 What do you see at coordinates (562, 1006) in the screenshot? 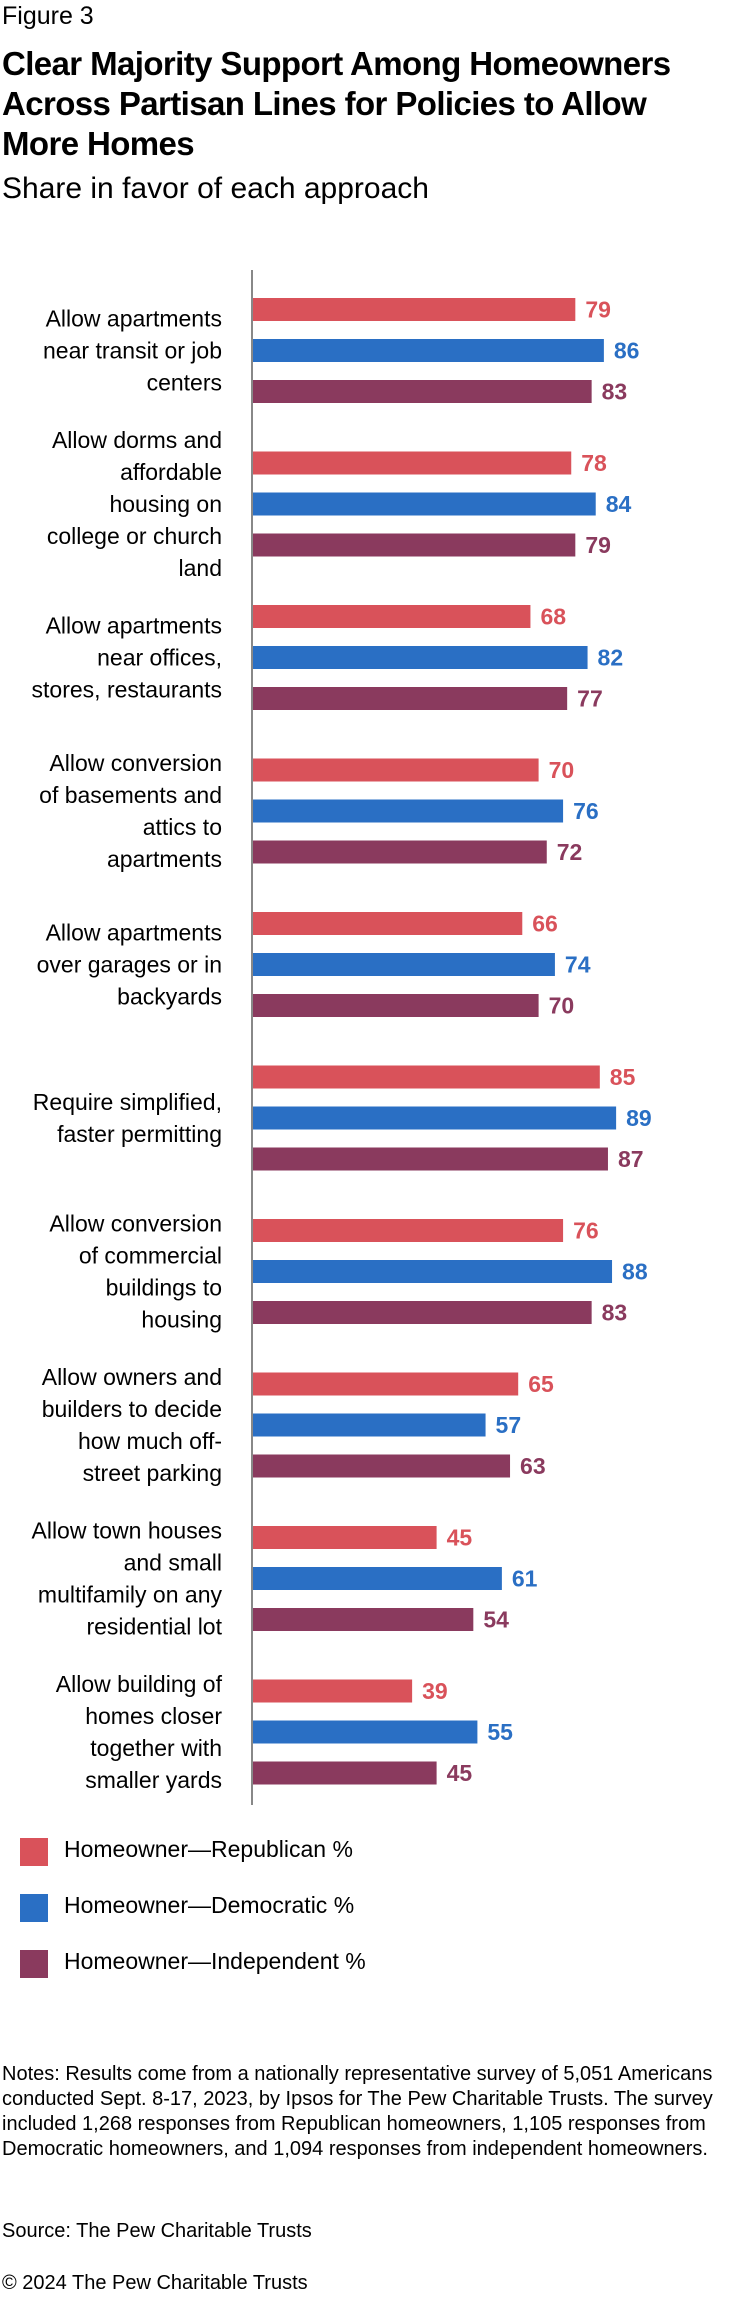
I see `data-label-independent: 70` at bounding box center [562, 1006].